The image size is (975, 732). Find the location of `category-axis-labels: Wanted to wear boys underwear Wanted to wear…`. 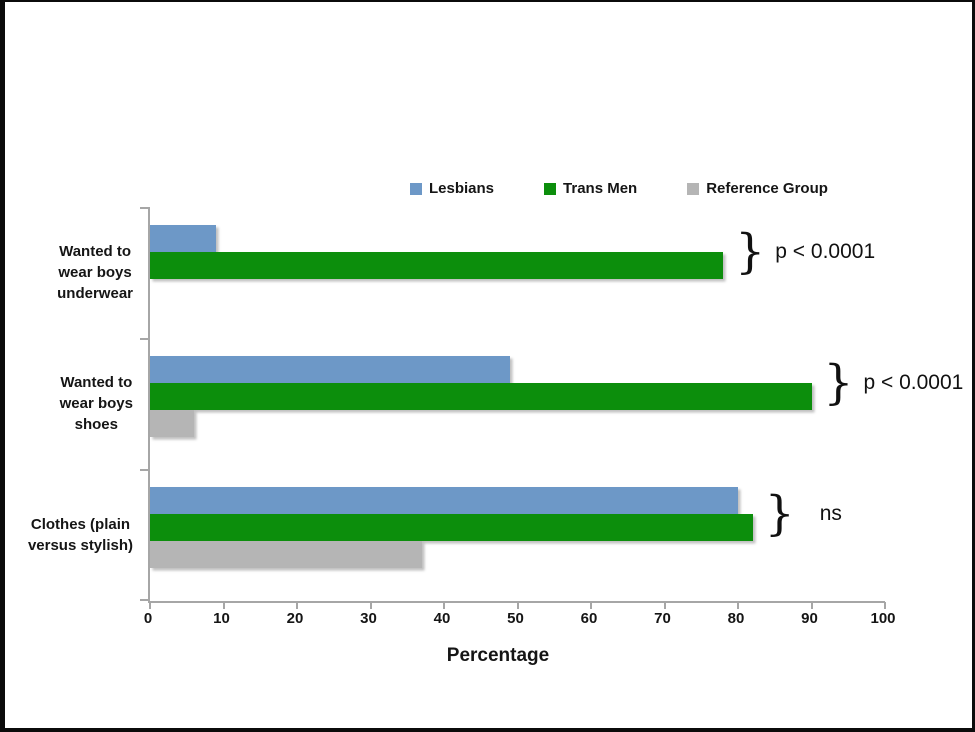

category-axis-labels: Wanted to wear boys underwear Wanted to wear… is located at coordinates (75, 404).